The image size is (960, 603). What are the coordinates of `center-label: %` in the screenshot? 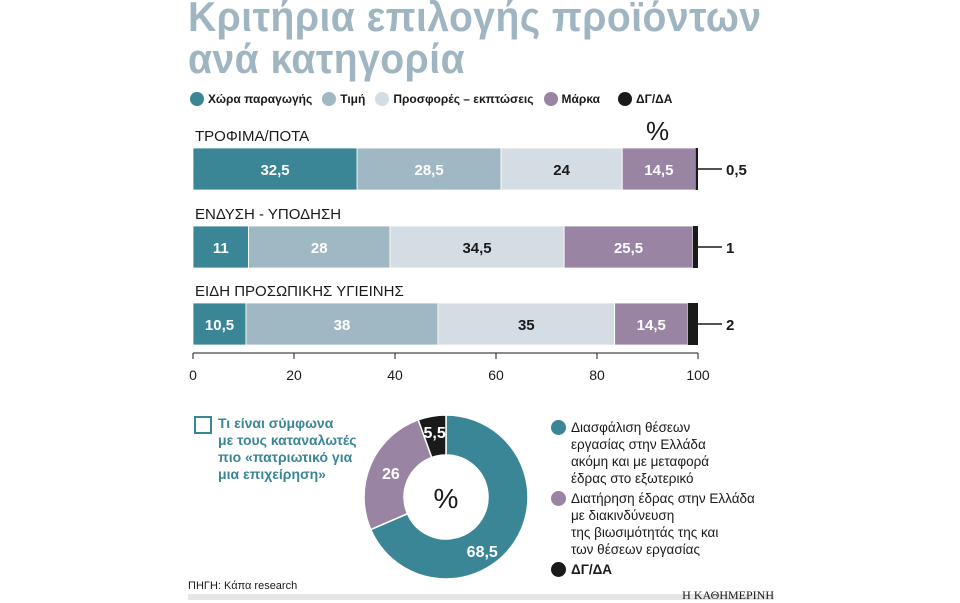 It's located at (446, 498).